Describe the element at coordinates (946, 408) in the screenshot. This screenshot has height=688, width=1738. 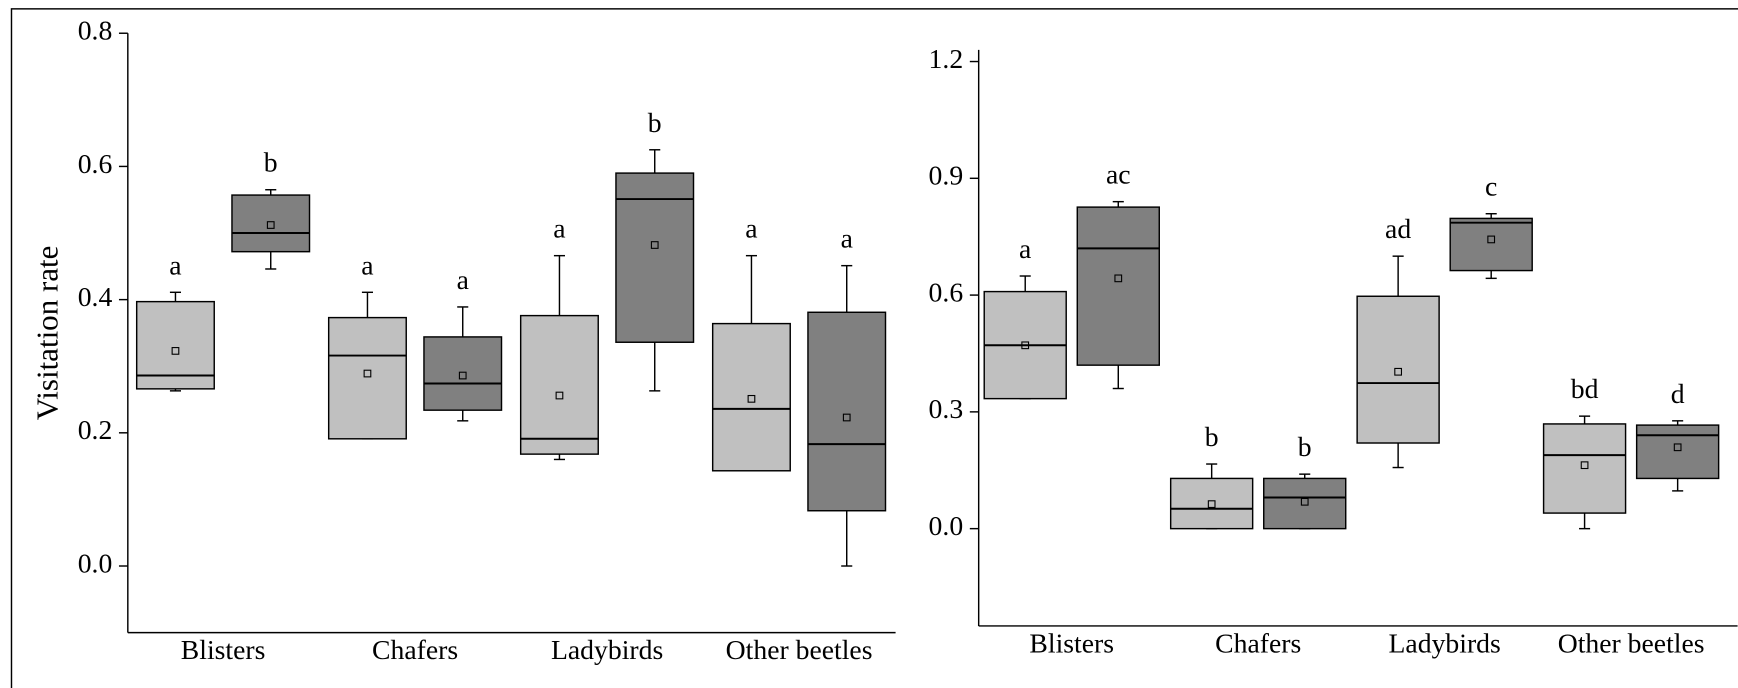
I see `y-tick-label: 0.3` at that location.